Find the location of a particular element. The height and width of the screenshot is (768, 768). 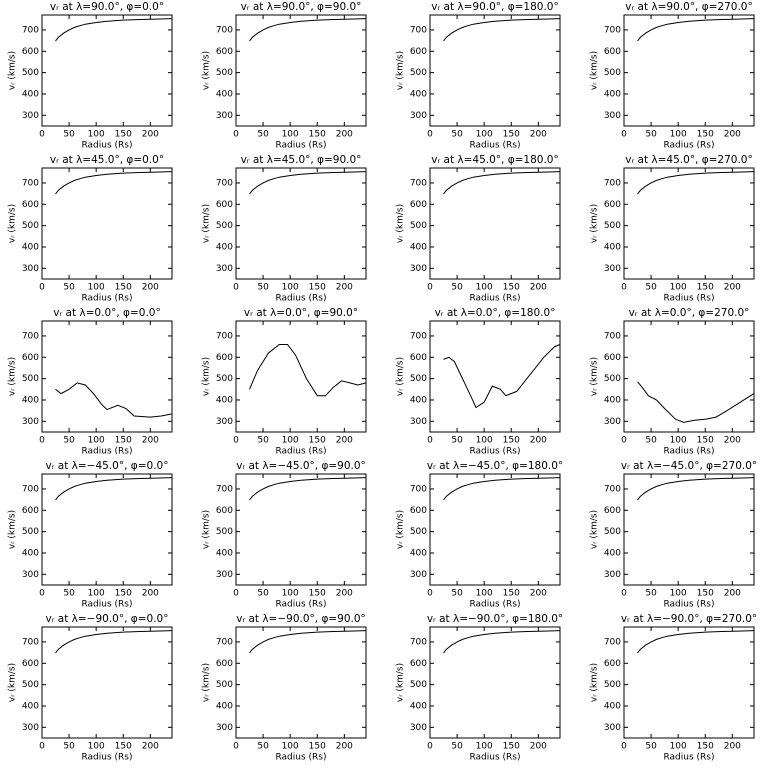

chart-title: vᵣ at λ=90.0°, φ=270.0° is located at coordinates (689, 7).